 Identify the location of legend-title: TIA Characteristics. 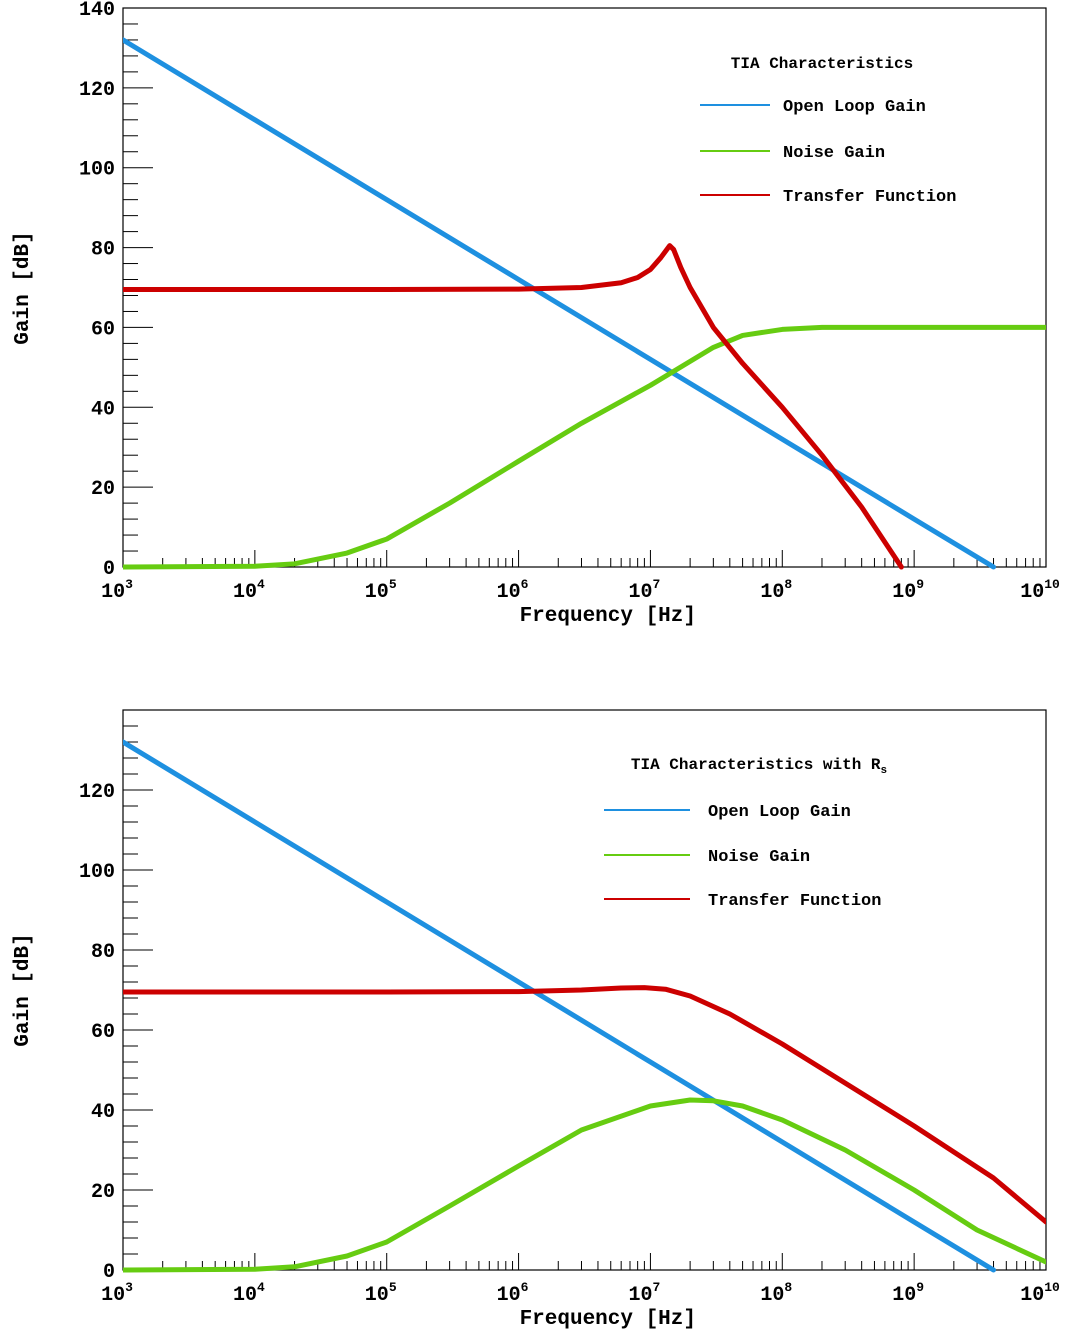
(822, 64).